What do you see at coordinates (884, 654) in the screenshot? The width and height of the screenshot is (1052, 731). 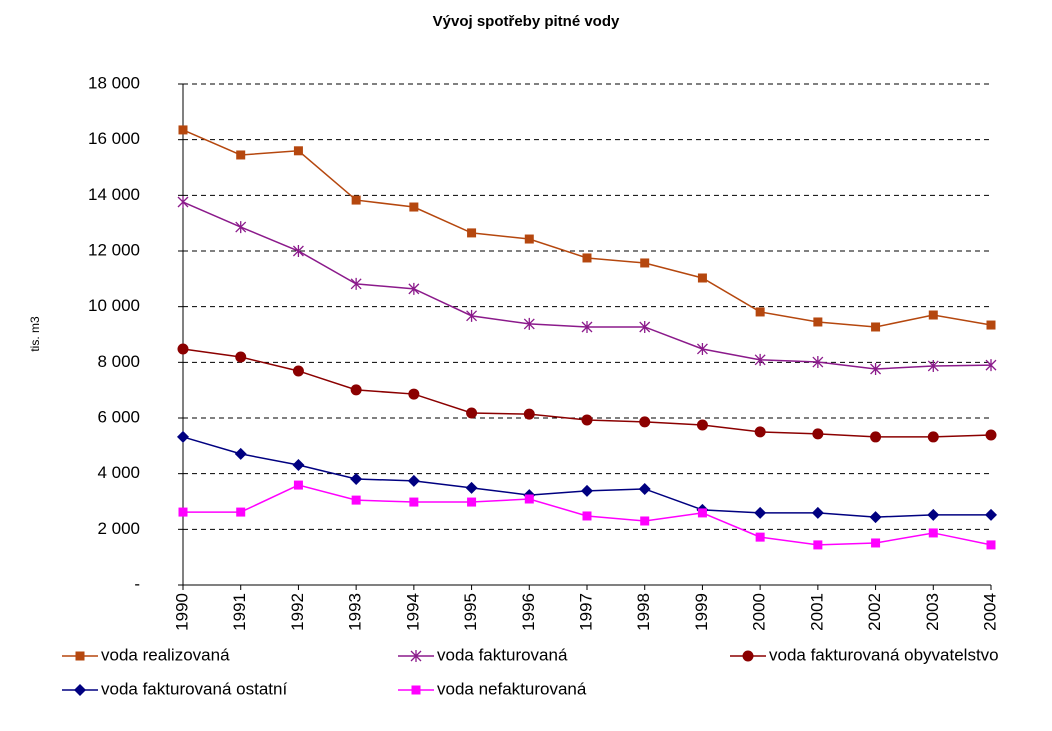 I see `legend-label: voda fakturovaná obyvatelstvo` at bounding box center [884, 654].